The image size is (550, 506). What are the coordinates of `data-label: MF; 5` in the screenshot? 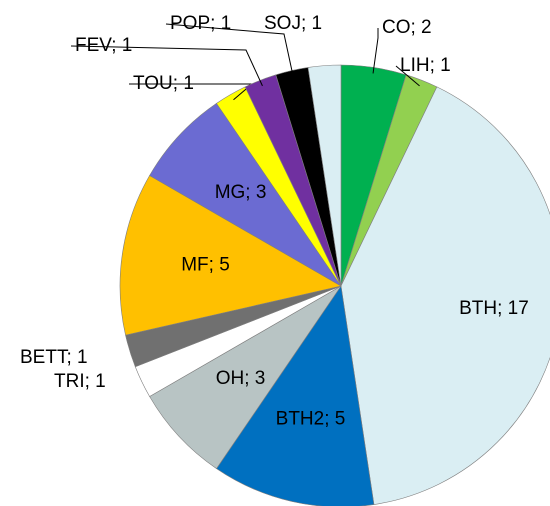 It's located at (205, 265).